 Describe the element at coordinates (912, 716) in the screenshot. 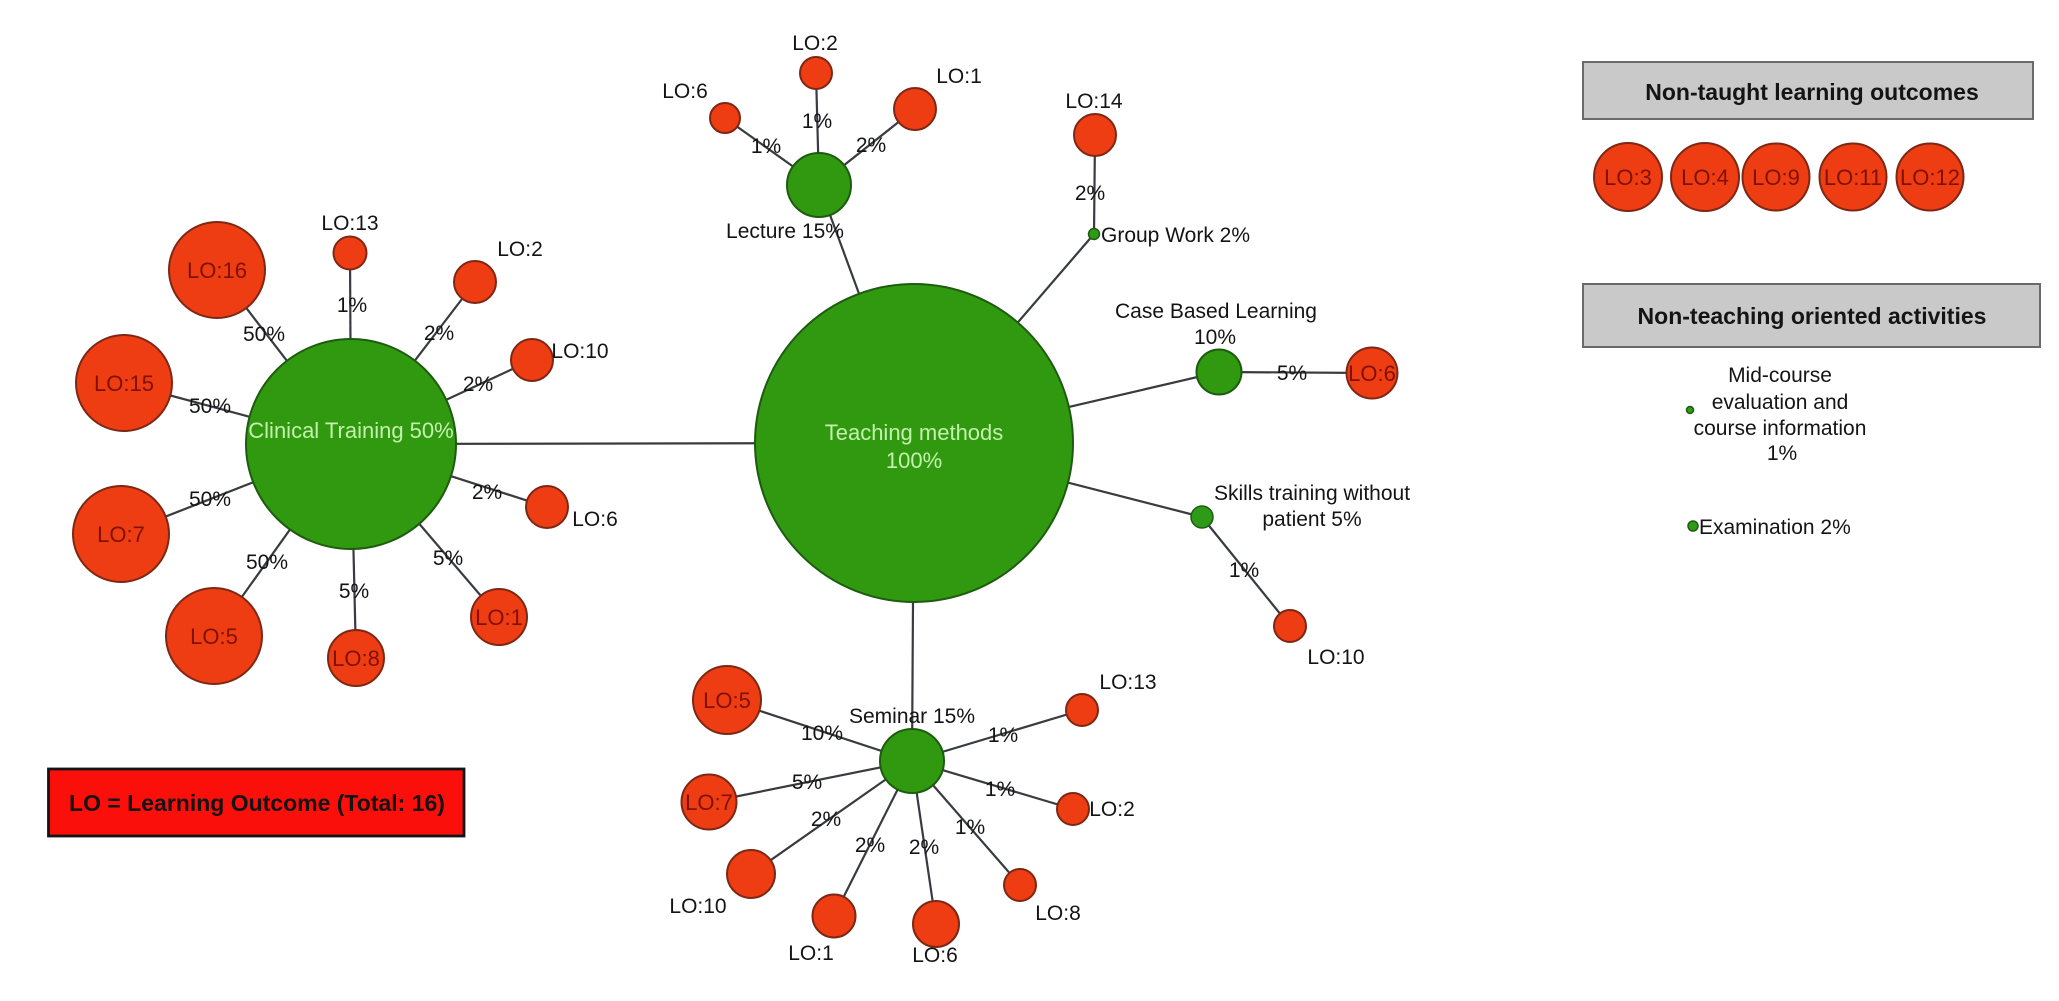

I see `svg-text: Seminar 15%` at that location.